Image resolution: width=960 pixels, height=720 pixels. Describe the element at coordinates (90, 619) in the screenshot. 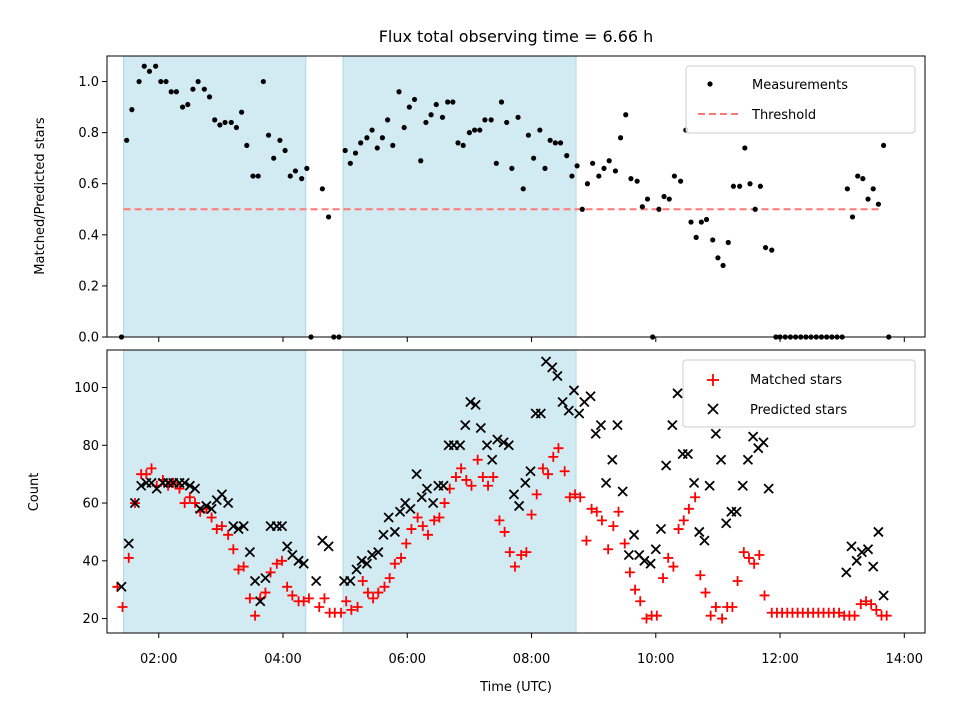

I see `y-tick-label: 20` at that location.